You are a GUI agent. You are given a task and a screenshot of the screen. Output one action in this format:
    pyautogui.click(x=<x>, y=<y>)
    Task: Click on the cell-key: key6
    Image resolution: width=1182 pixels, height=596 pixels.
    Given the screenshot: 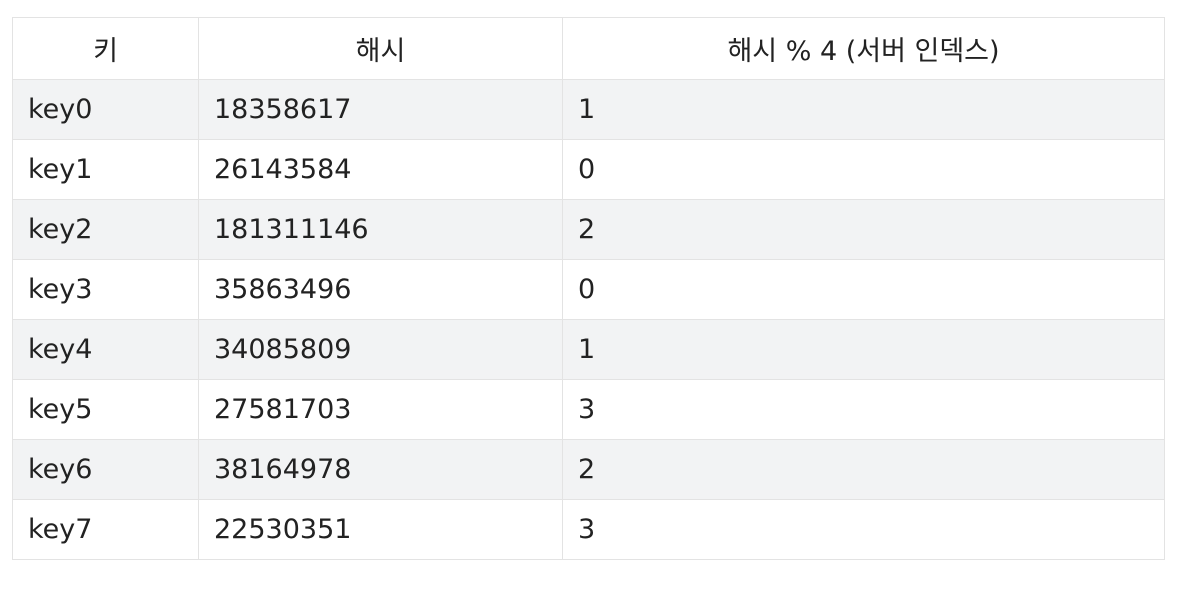 What is the action you would take?
    pyautogui.click(x=105, y=469)
    